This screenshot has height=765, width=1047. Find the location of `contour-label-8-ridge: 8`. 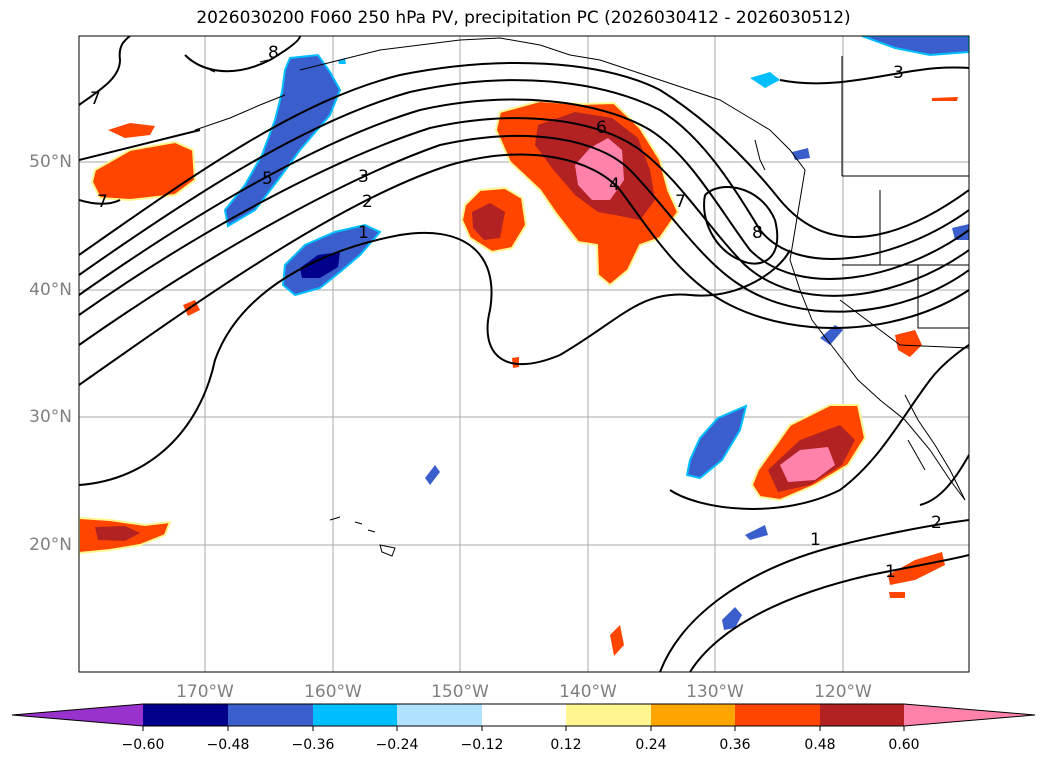

contour-label-8-ridge: 8 is located at coordinates (757, 233).